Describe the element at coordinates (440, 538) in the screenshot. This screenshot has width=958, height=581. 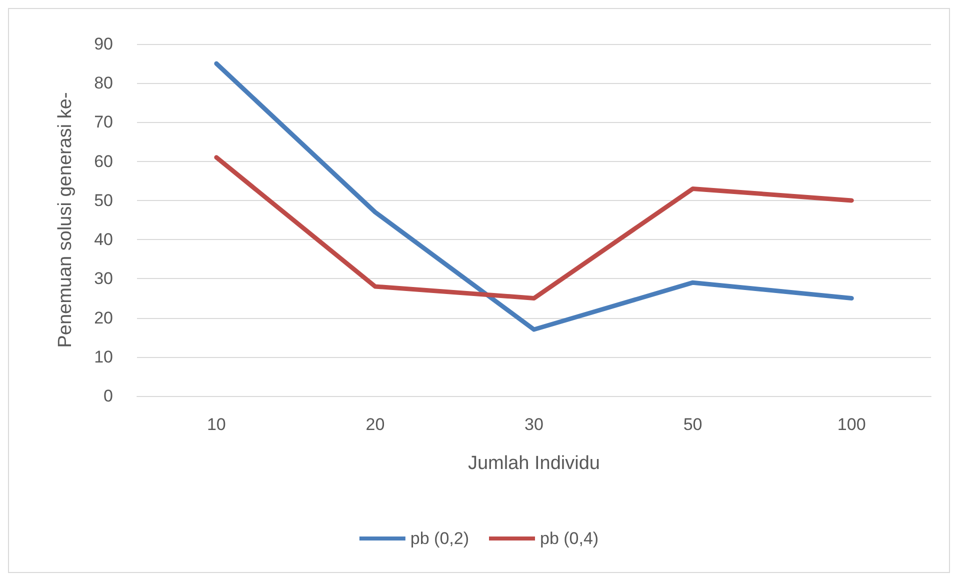
I see `legend-label: pb (0,2)` at that location.